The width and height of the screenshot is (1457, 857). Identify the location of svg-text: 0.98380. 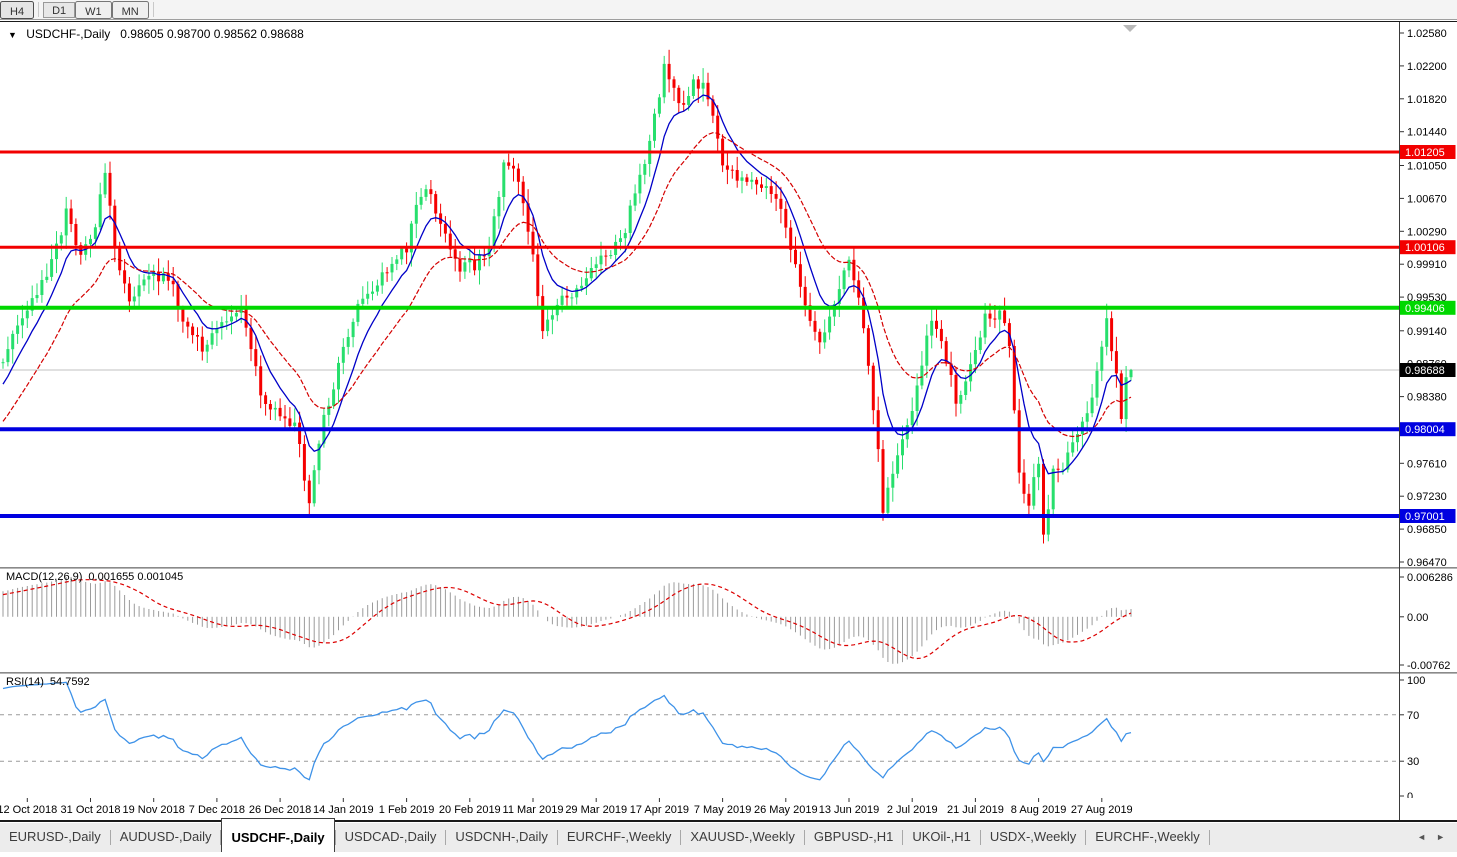
(1427, 398).